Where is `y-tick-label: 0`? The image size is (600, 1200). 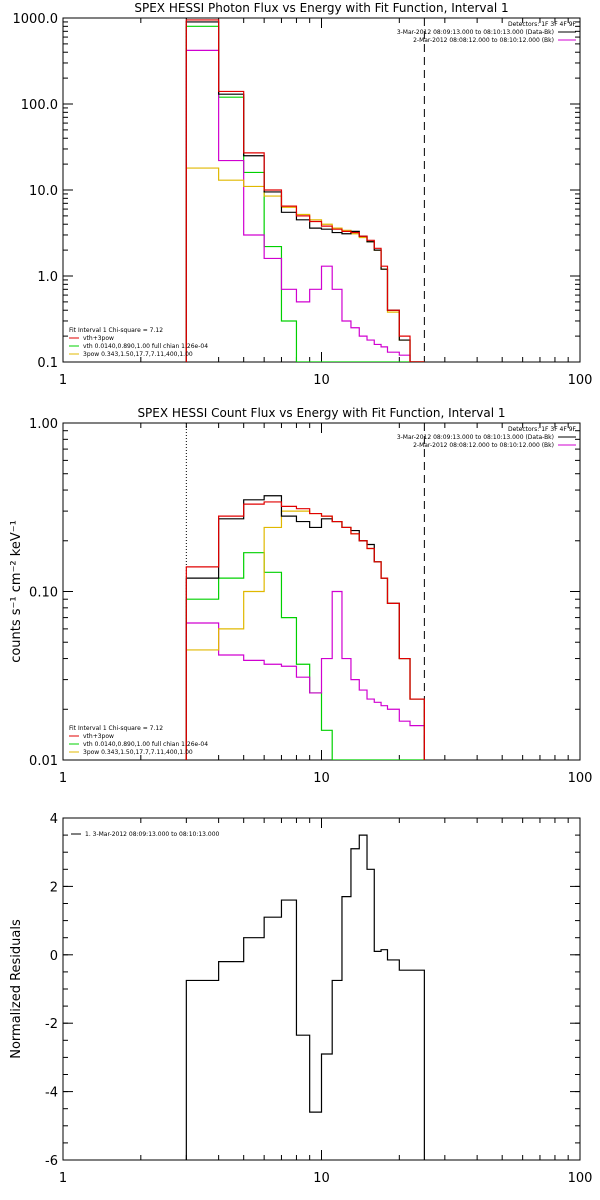 y-tick-label: 0 is located at coordinates (54, 956).